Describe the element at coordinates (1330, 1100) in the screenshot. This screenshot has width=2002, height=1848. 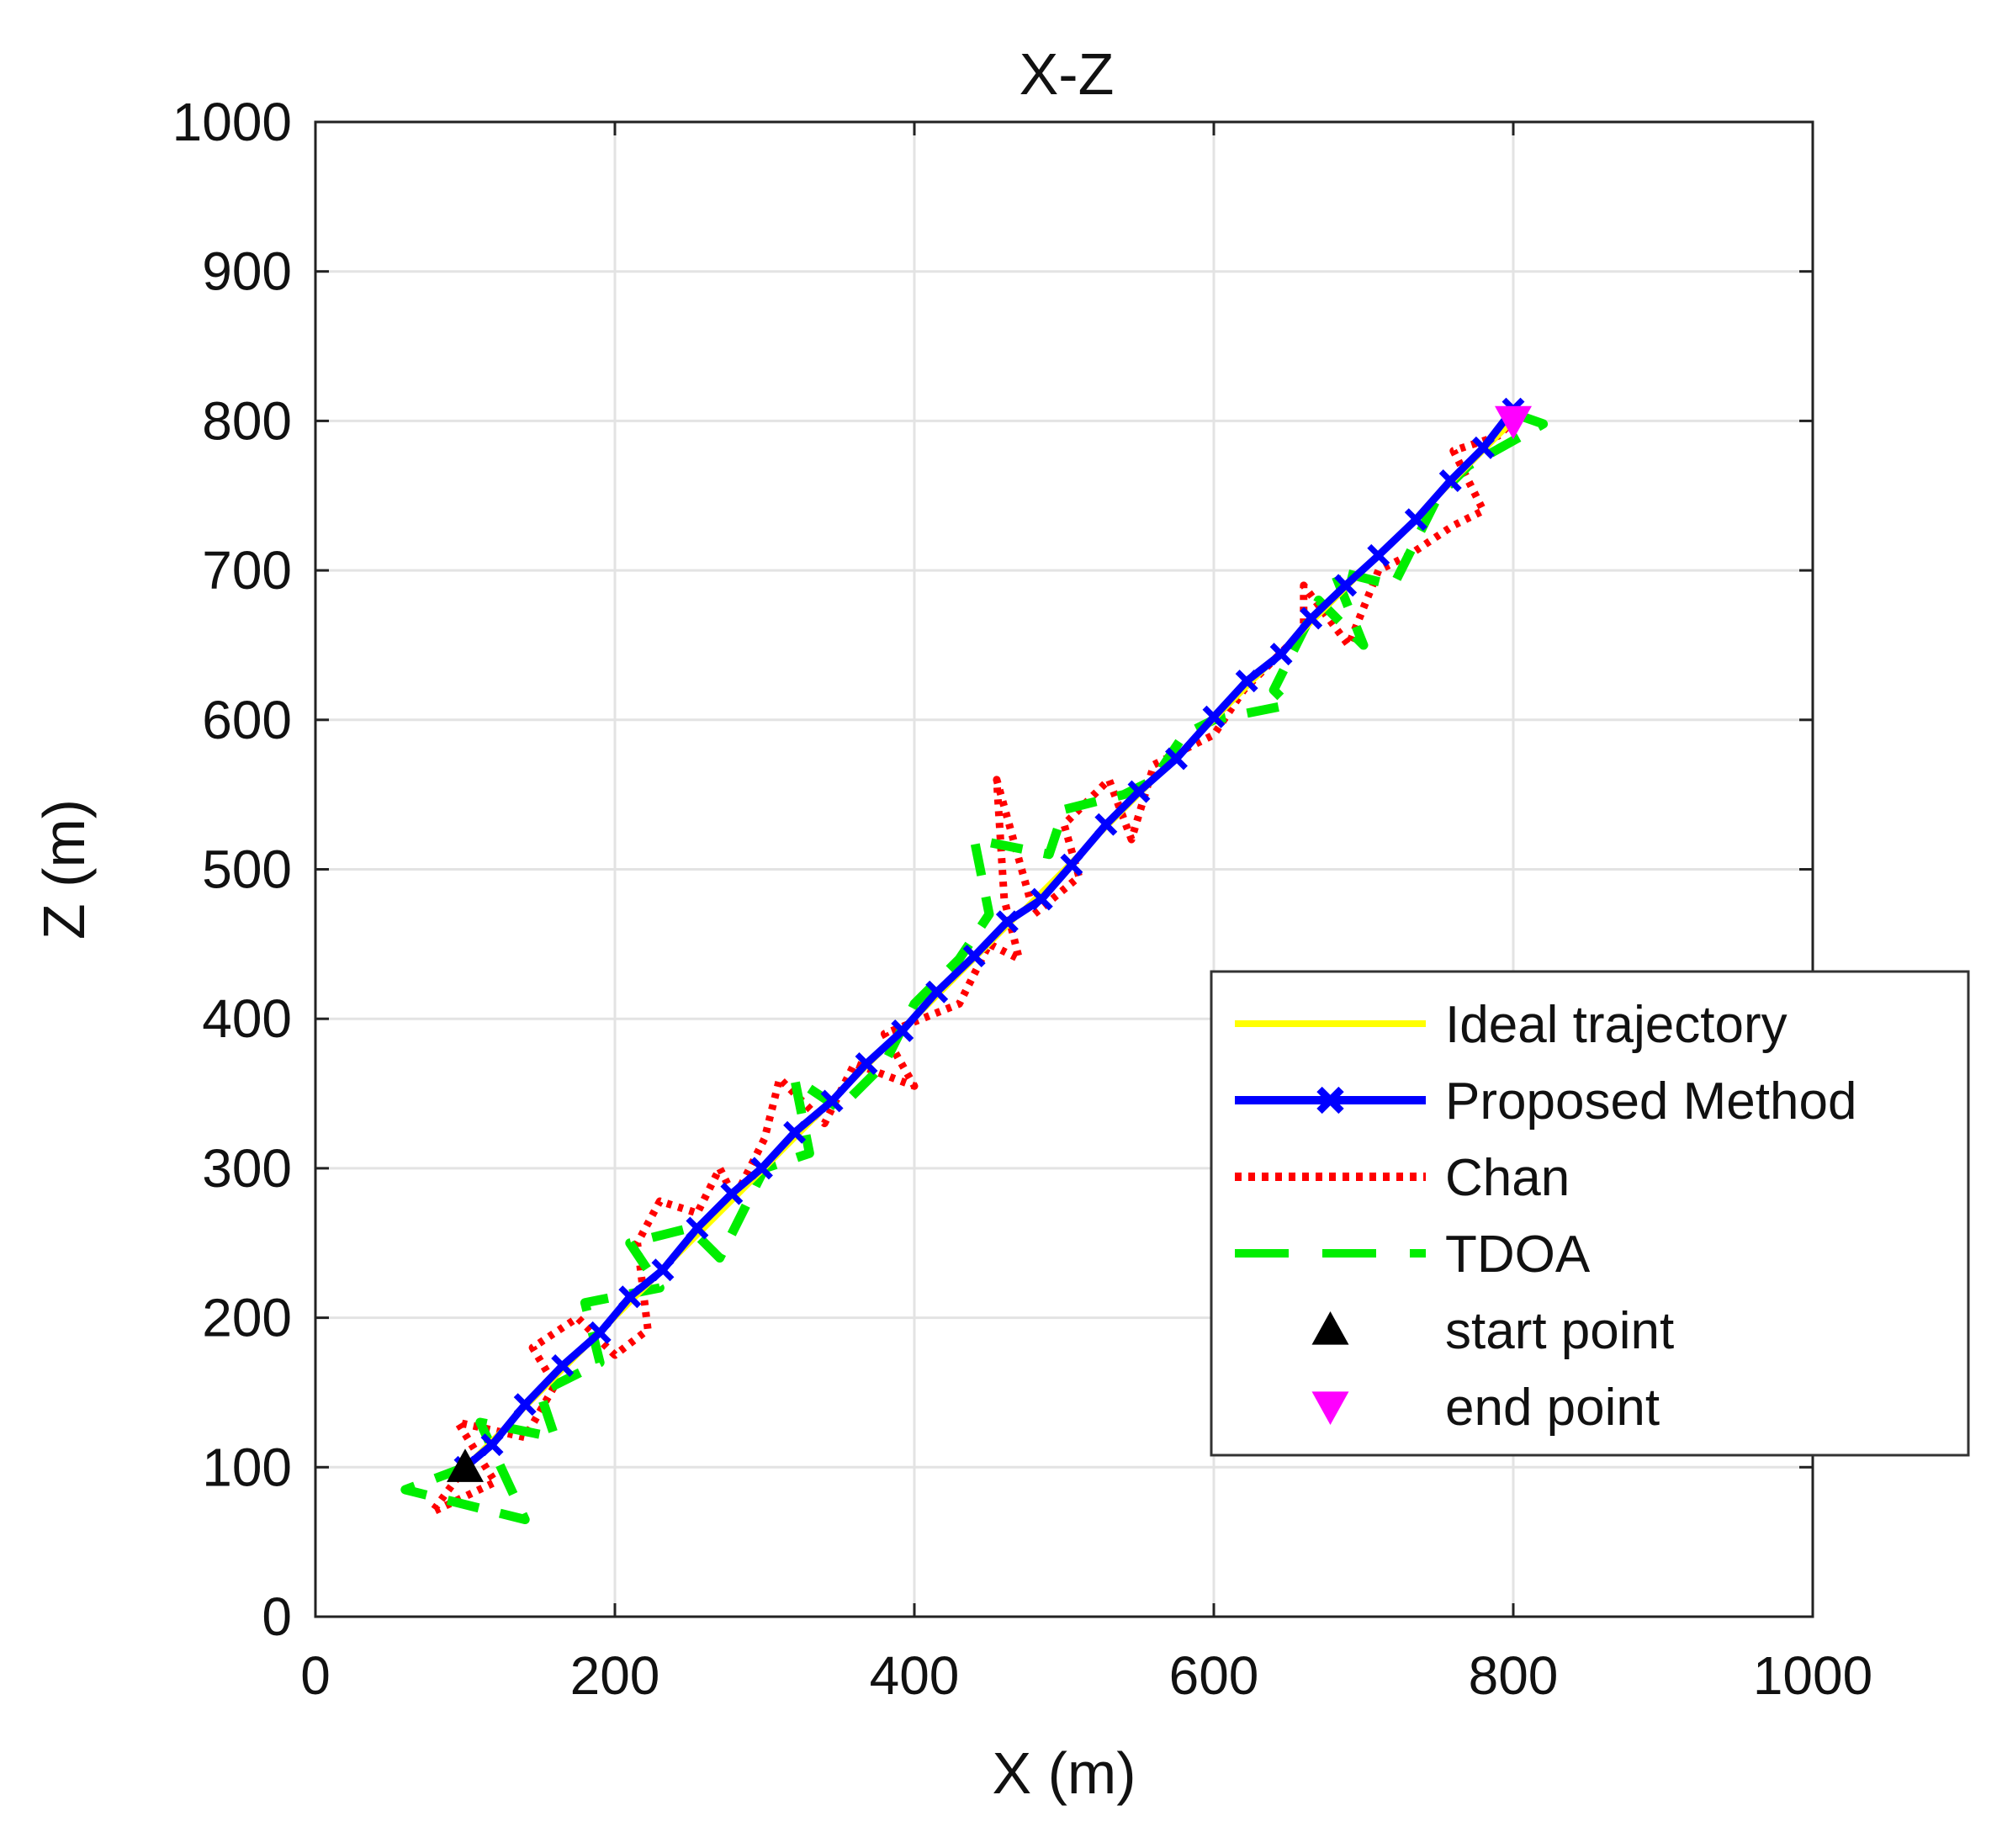
I see `legend-swatch-marker` at that location.